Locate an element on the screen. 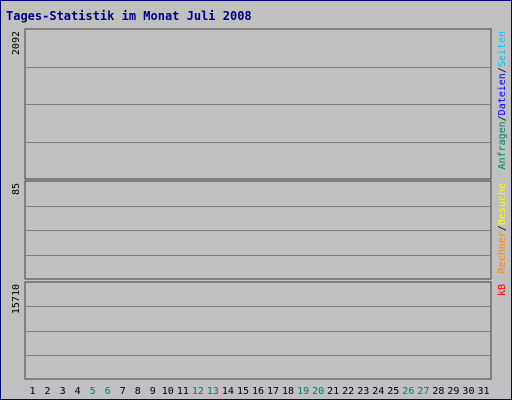  x-tick-label-day-14: 14 is located at coordinates (228, 391).